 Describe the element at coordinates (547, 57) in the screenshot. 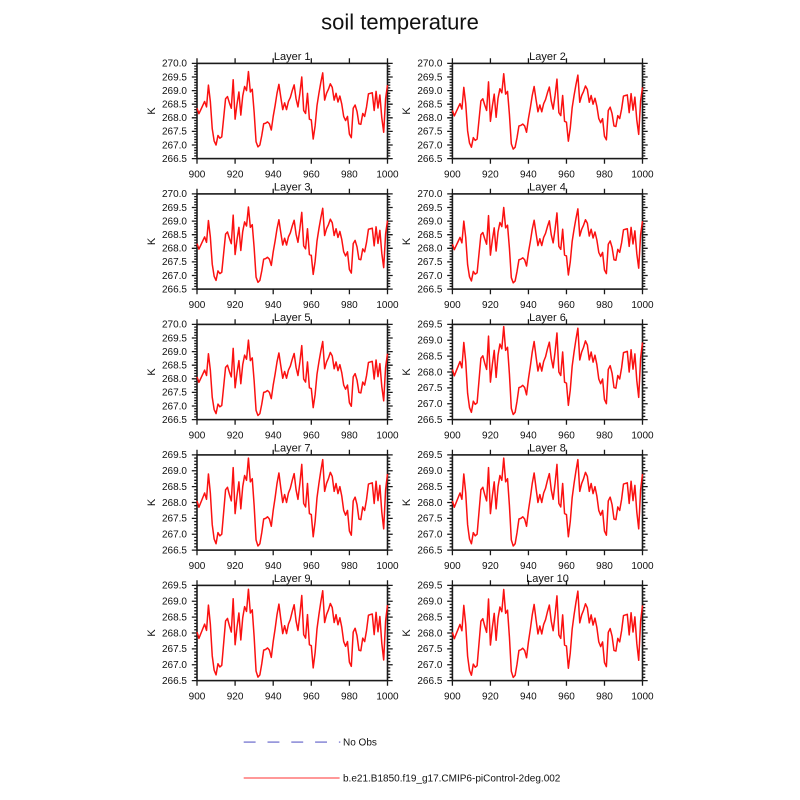

I see `svg-text: Layer 2` at that location.